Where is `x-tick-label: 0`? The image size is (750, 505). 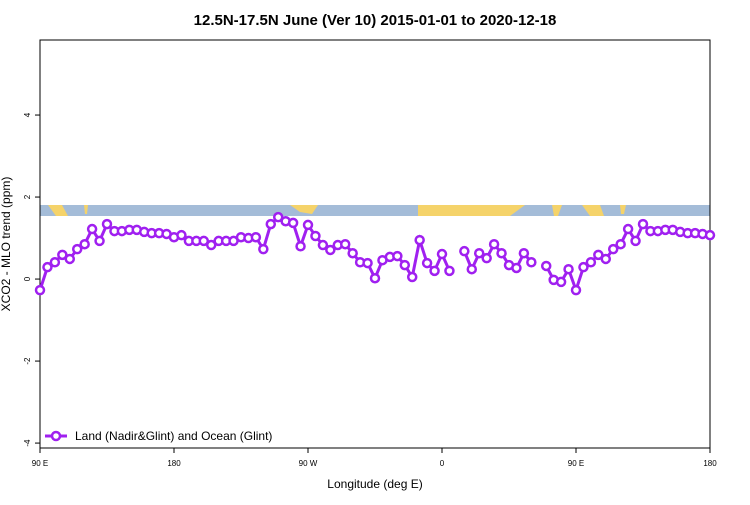
x-tick-label: 0 is located at coordinates (442, 463).